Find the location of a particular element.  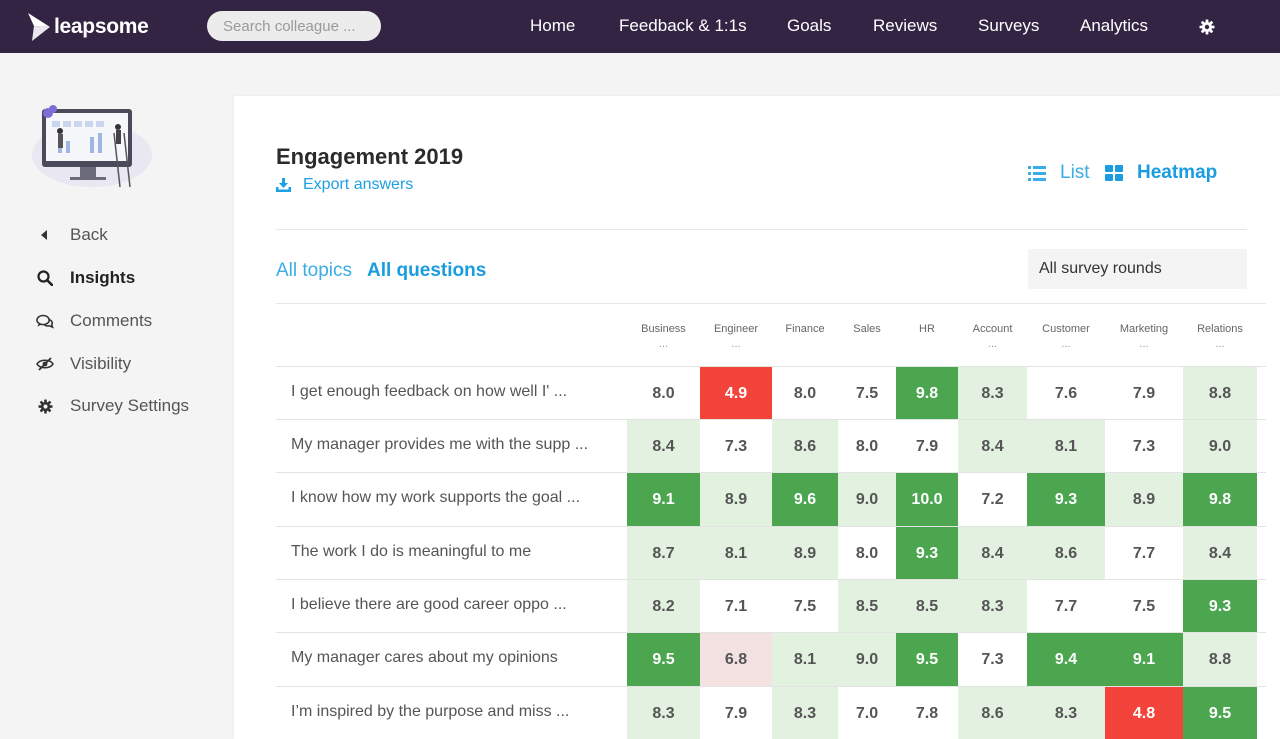

nav-home: Home is located at coordinates (553, 25).